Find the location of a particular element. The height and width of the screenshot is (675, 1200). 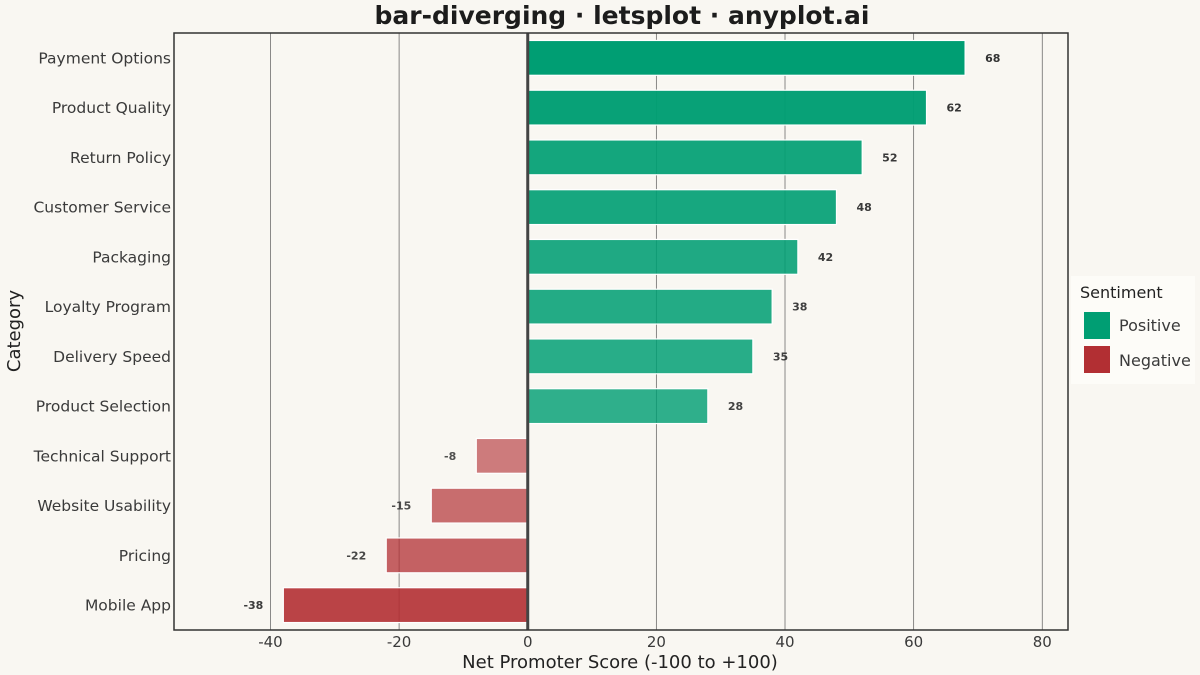

data-label-product-quality: 62 is located at coordinates (954, 108).